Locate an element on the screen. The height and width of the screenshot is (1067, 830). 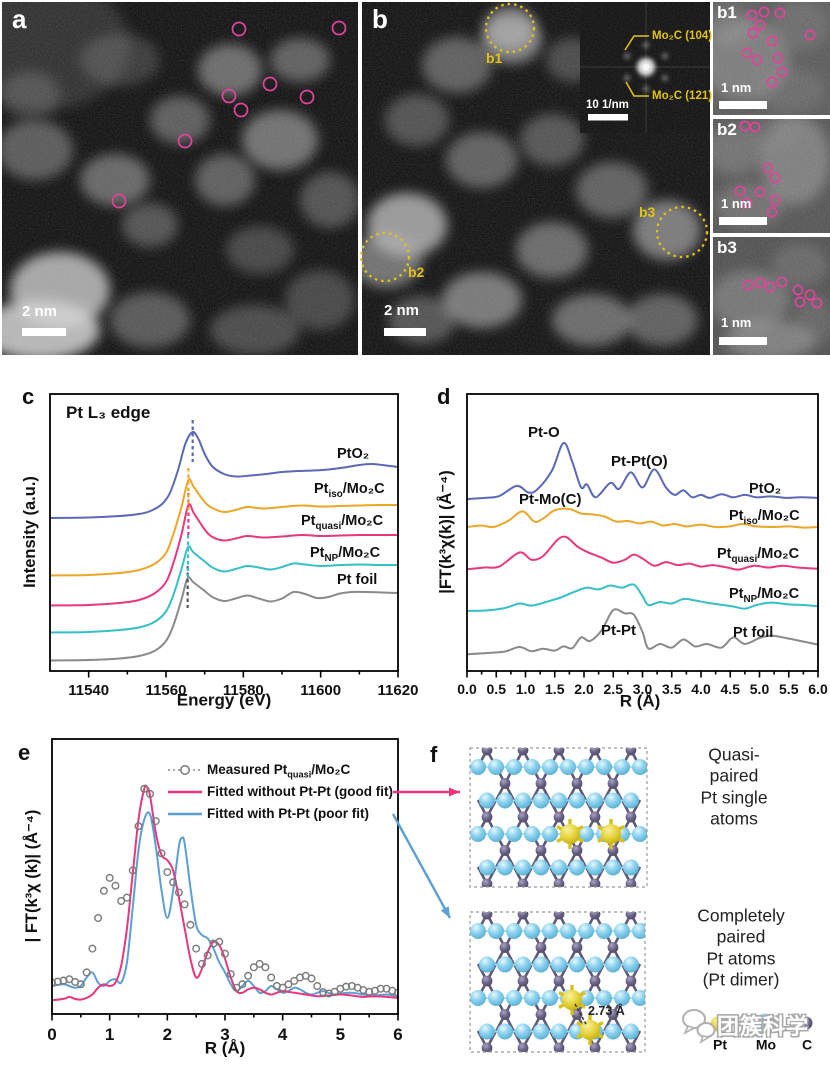
atom-legend-mo-sphere is located at coordinates (764, 1022).